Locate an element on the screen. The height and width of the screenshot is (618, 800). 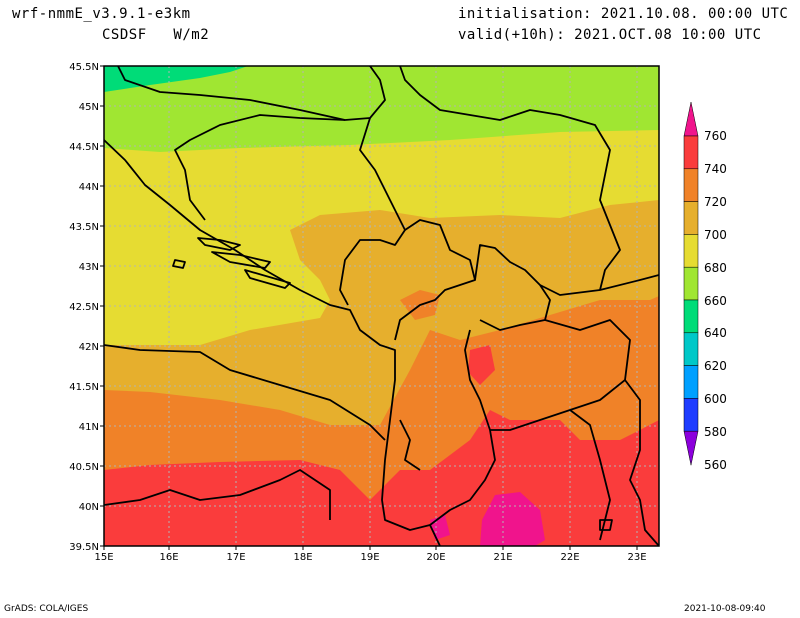
colorbar is located at coordinates (691, 283).